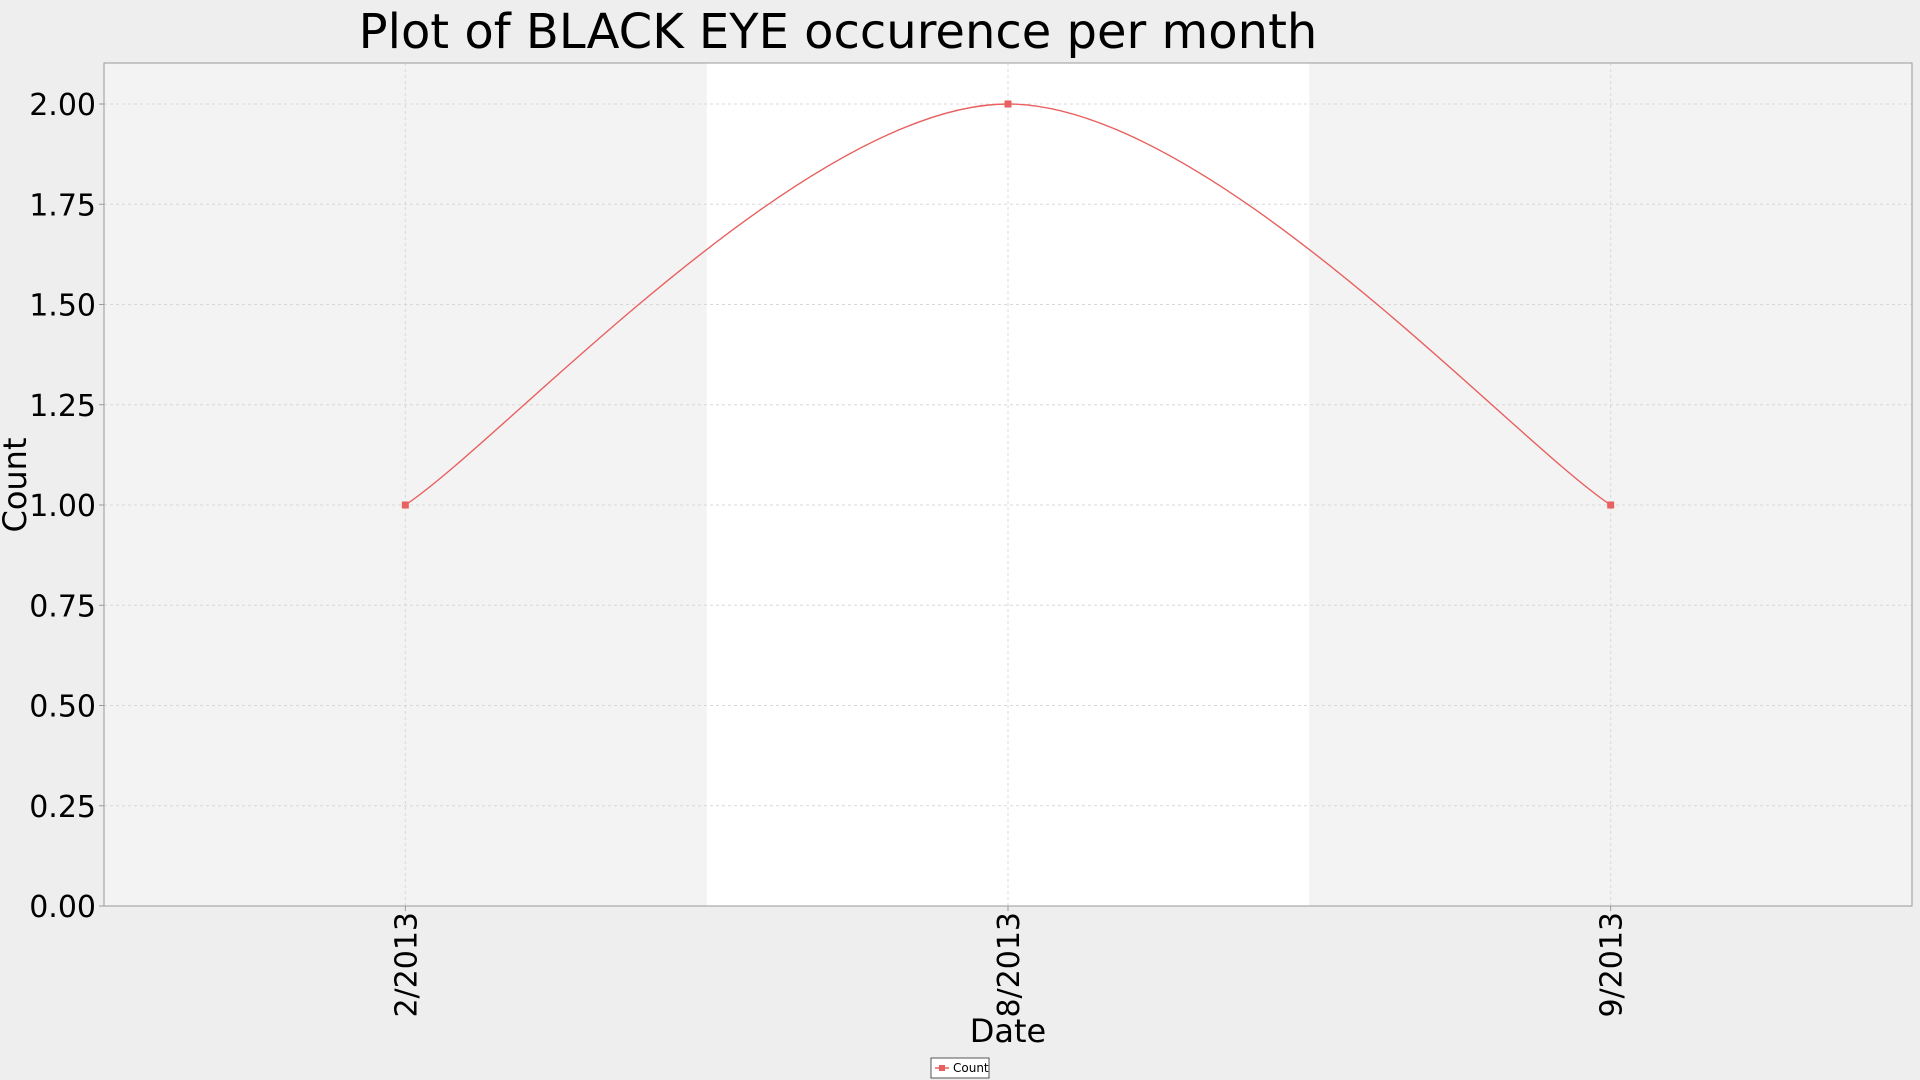 This screenshot has height=1080, width=1920. I want to click on x-axis-ticks: 2/2013 8/2013 9/2013, so click(1009, 962).